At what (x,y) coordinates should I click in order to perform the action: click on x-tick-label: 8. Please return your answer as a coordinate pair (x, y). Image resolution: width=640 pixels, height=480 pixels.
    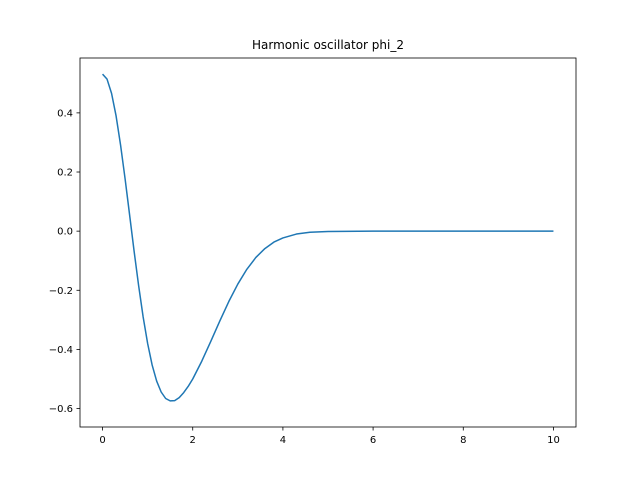
    Looking at the image, I should click on (463, 440).